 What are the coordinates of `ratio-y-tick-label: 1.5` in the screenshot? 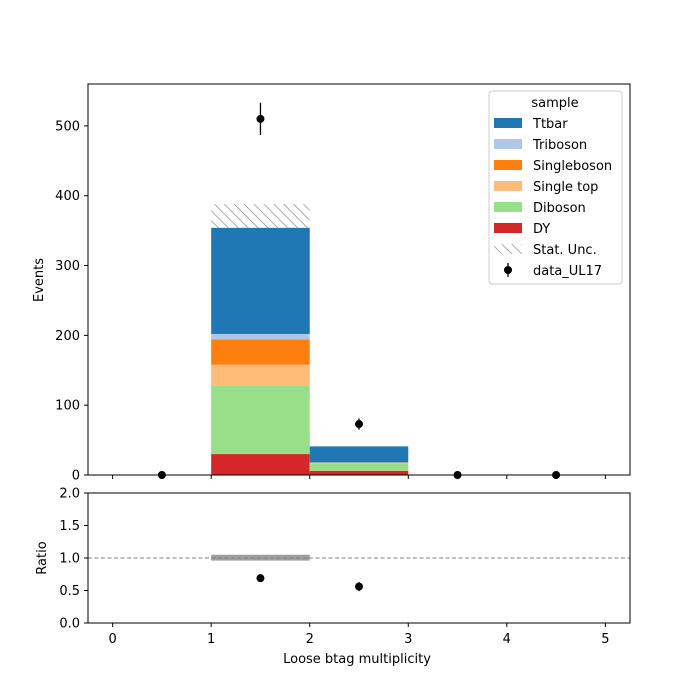 It's located at (69, 526).